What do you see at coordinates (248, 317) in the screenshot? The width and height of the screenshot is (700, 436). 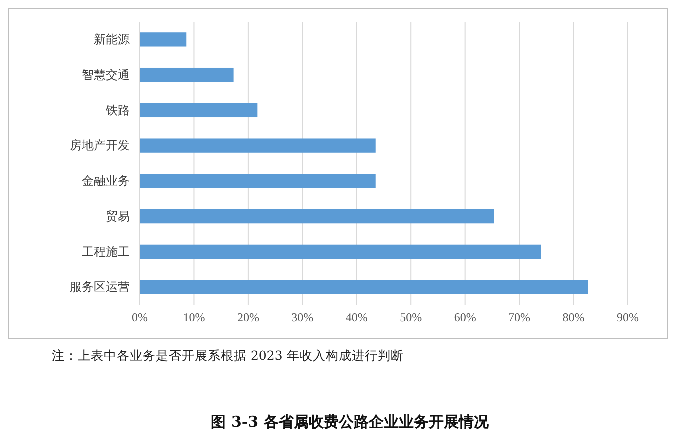 I see `x-tick-label: 20%` at bounding box center [248, 317].